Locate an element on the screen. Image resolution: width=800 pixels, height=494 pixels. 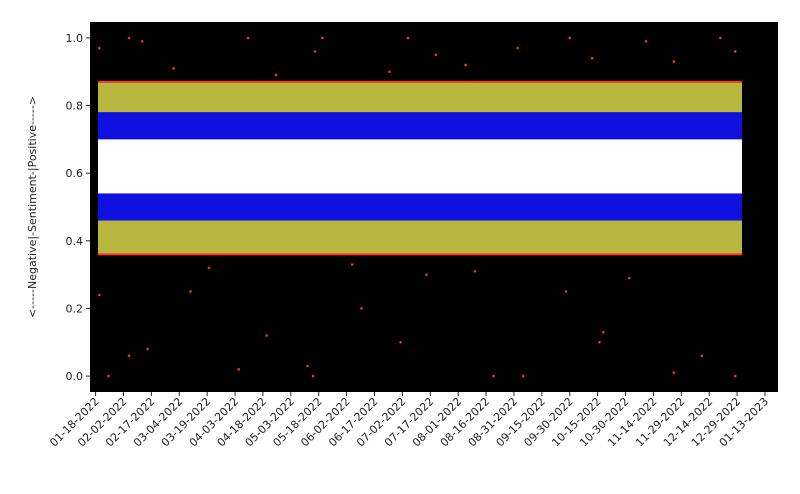
y-tick-label: 1.0 is located at coordinates (75, 38).